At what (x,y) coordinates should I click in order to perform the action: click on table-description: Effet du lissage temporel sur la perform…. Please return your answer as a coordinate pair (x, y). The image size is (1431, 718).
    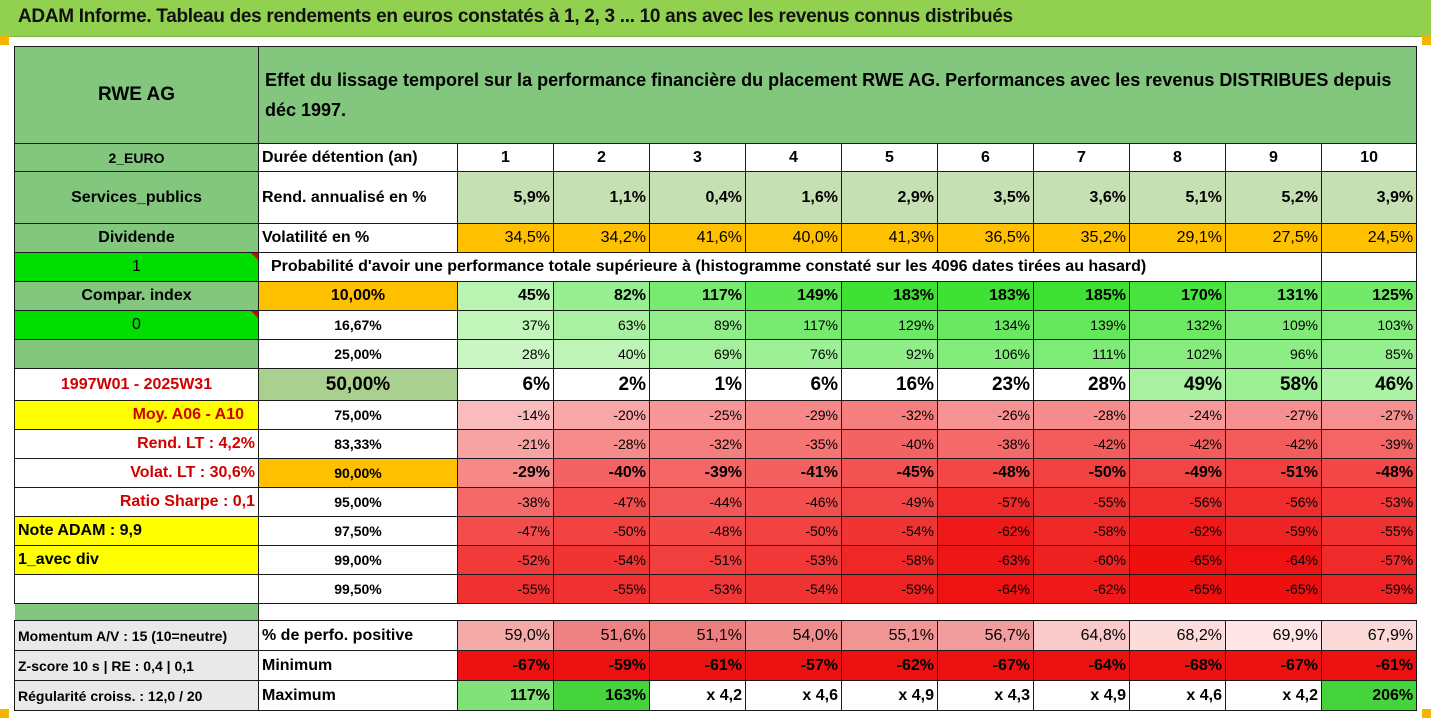
    Looking at the image, I should click on (837, 95).